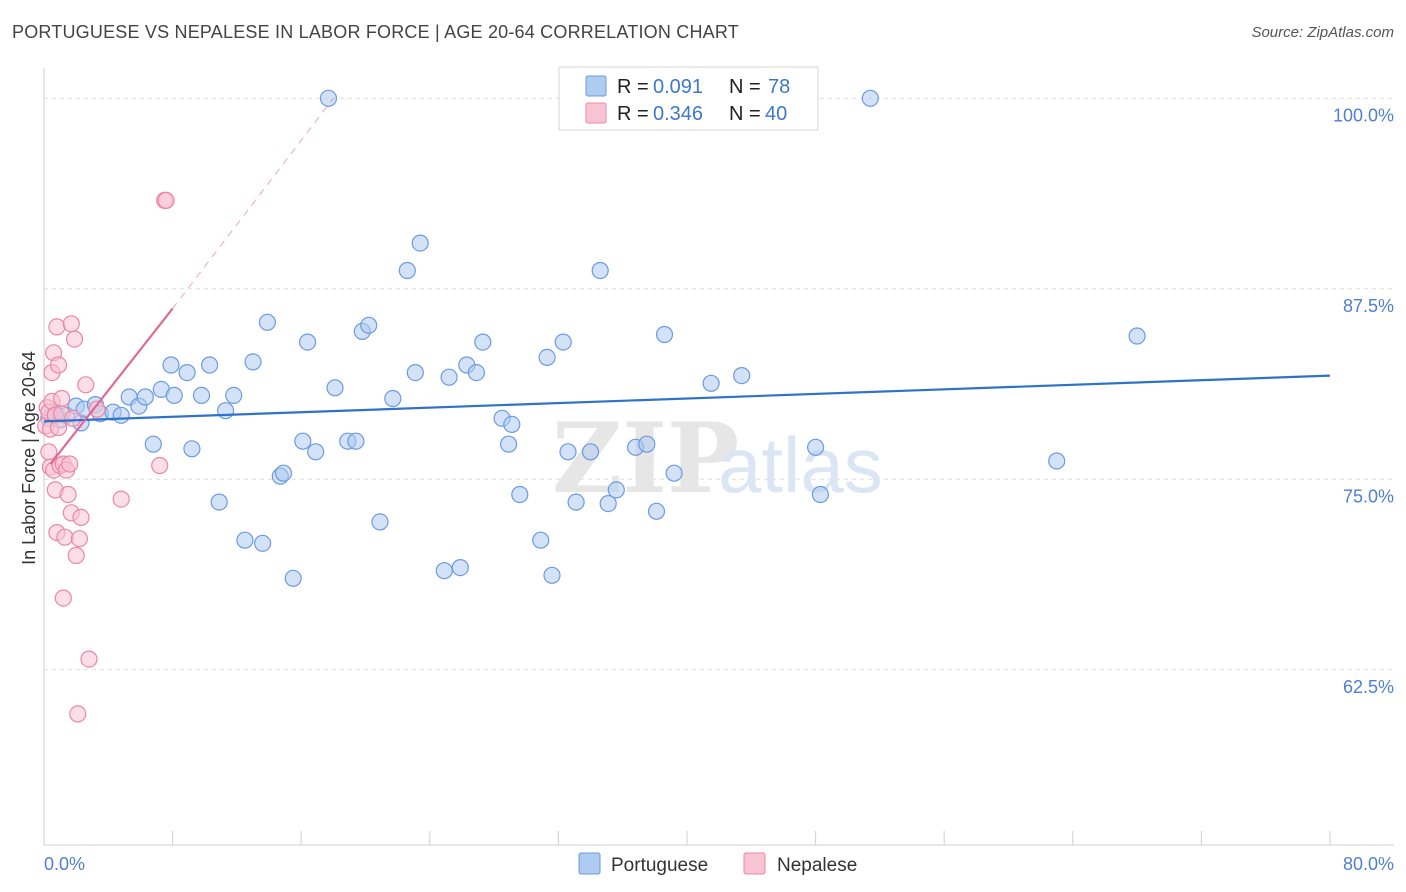 The image size is (1406, 892). What do you see at coordinates (645, 458) in the screenshot?
I see `watermark-zip: ZIP` at bounding box center [645, 458].